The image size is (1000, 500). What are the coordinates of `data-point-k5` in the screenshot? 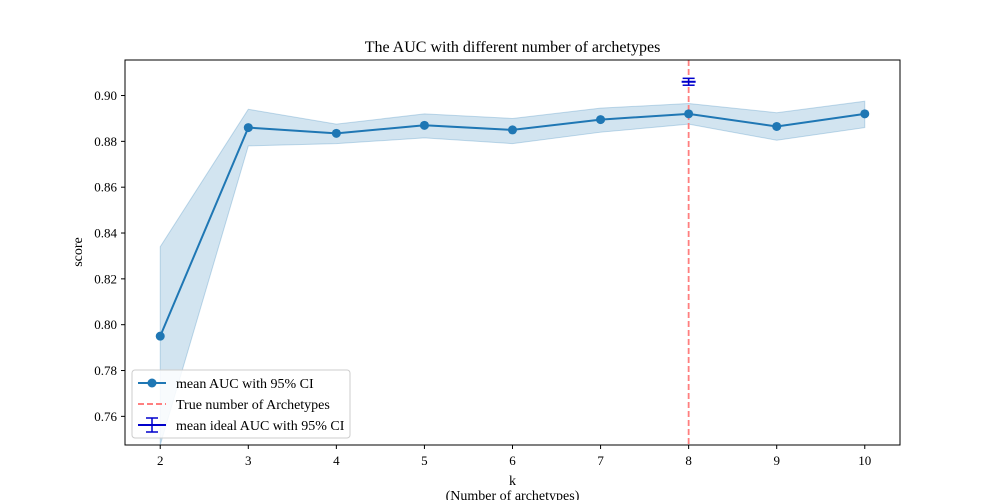 It's located at (424, 125).